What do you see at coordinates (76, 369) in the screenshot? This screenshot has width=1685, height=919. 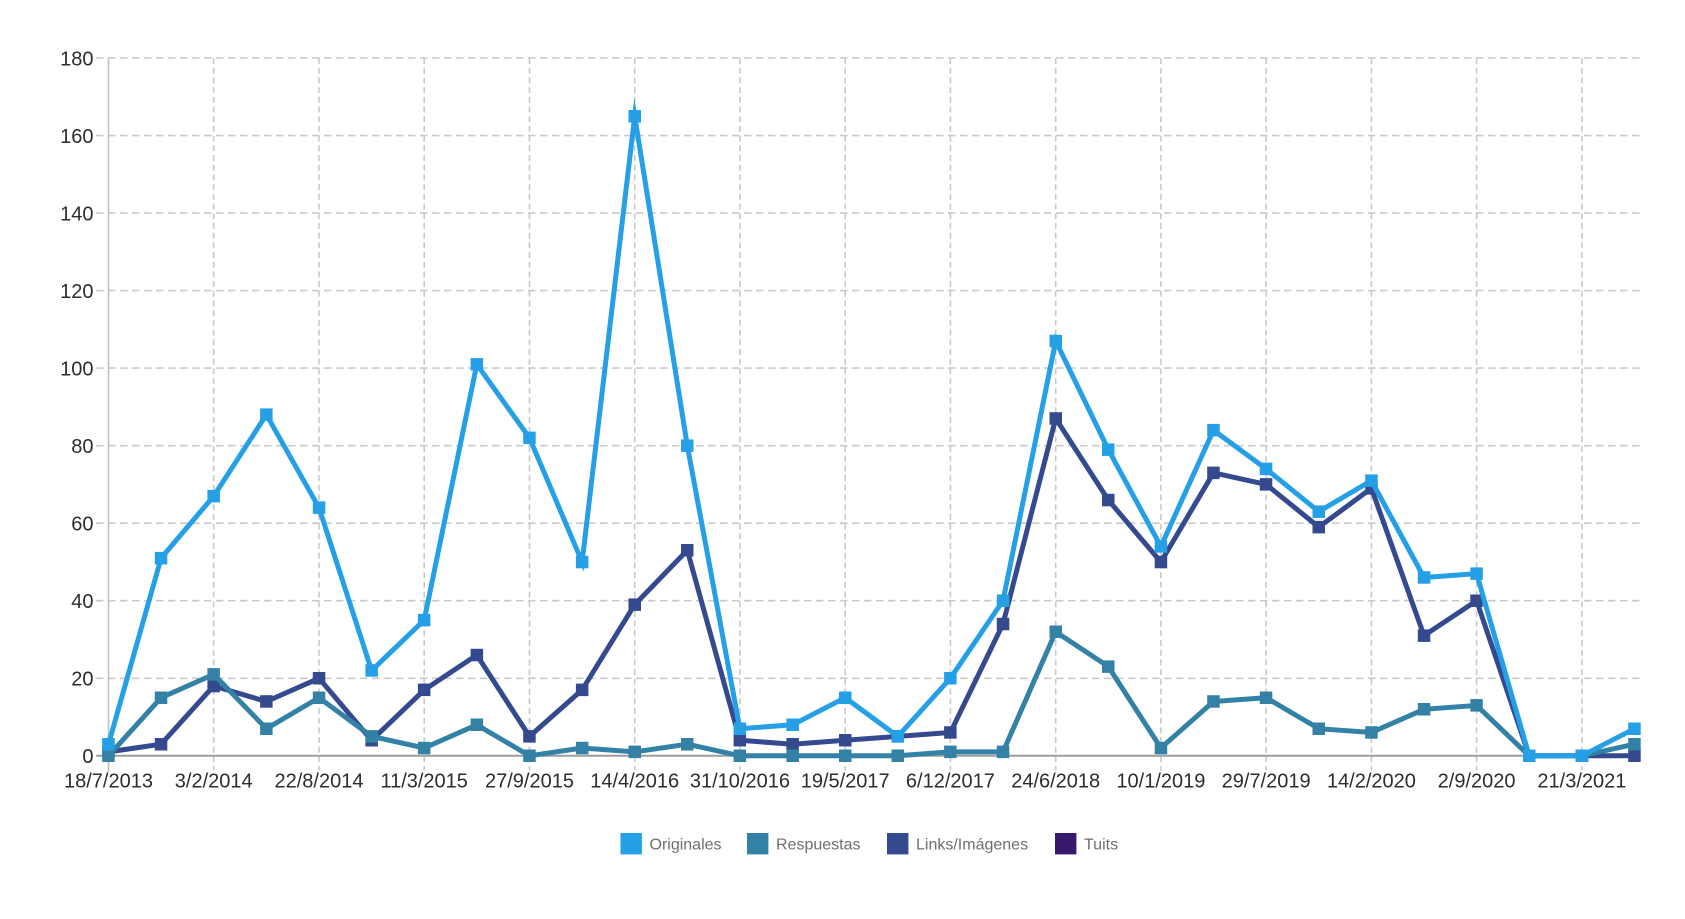 I see `svg-text: 100` at bounding box center [76, 369].